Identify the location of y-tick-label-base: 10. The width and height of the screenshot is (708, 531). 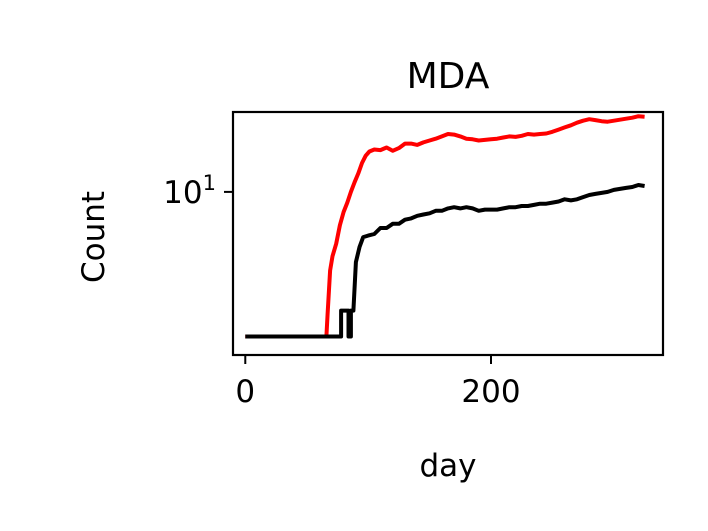
(182, 193).